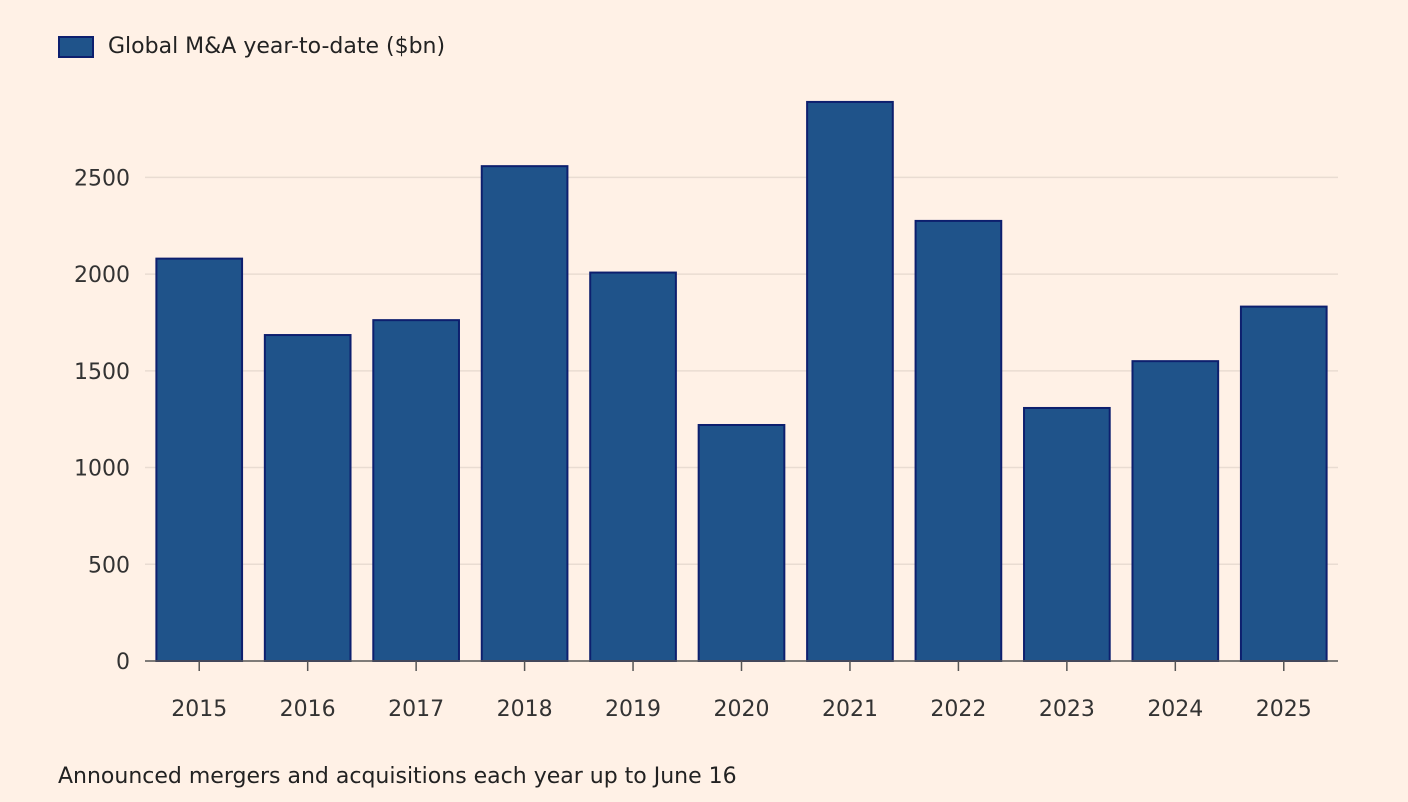 This screenshot has width=1408, height=802. What do you see at coordinates (1284, 709) in the screenshot?
I see `x-tick-label: 2025` at bounding box center [1284, 709].